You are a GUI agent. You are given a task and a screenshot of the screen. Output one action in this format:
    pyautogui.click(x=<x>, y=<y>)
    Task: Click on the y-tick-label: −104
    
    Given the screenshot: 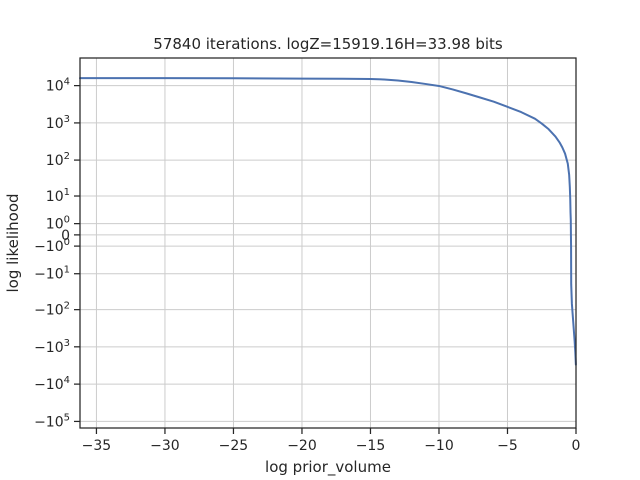 What is the action you would take?
    pyautogui.click(x=52, y=384)
    